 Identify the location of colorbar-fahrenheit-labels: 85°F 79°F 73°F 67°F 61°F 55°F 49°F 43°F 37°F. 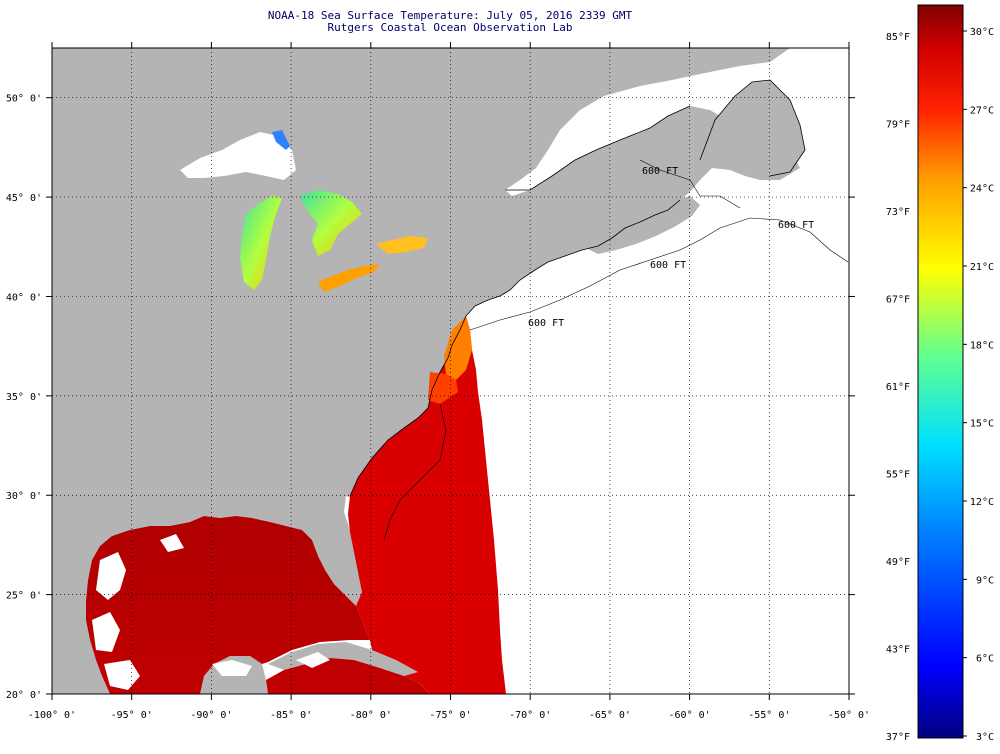
(898, 387).